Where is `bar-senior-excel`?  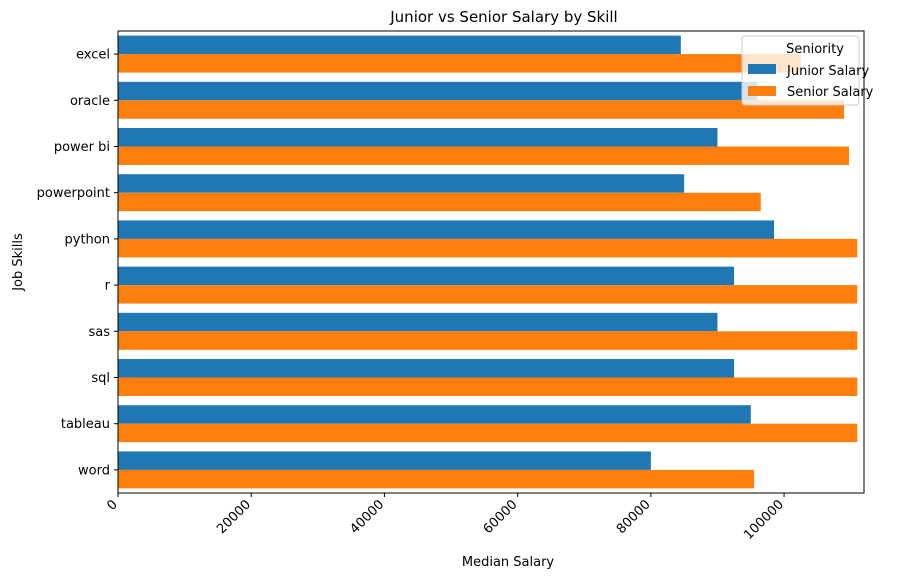 bar-senior-excel is located at coordinates (459, 63).